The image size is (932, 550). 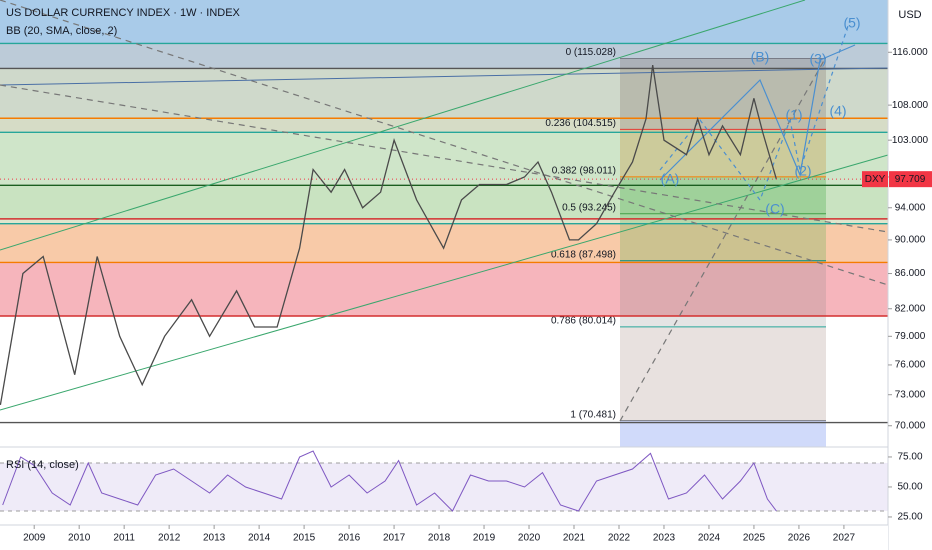 What do you see at coordinates (799, 538) in the screenshot?
I see `x-tick-label: 2026` at bounding box center [799, 538].